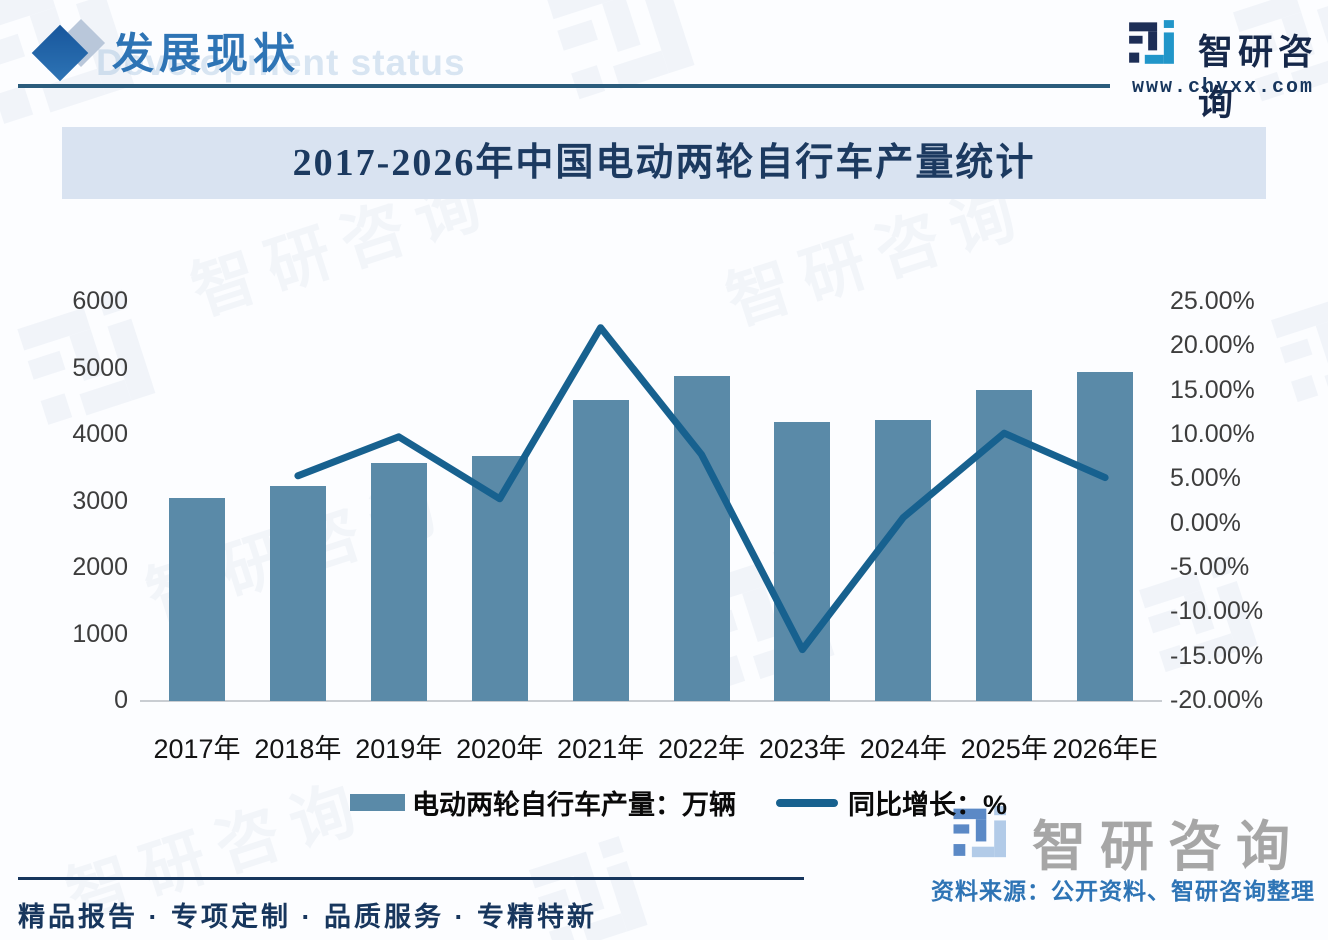 The height and width of the screenshot is (940, 1328). What do you see at coordinates (100, 500) in the screenshot?
I see `left-axis-tick: 3000` at bounding box center [100, 500].